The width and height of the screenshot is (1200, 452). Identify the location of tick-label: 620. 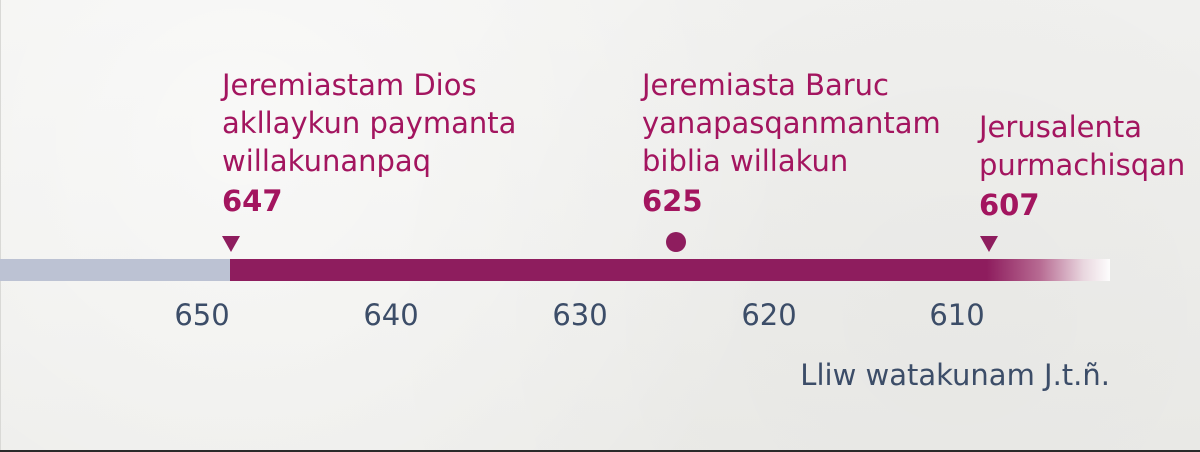
(769, 315).